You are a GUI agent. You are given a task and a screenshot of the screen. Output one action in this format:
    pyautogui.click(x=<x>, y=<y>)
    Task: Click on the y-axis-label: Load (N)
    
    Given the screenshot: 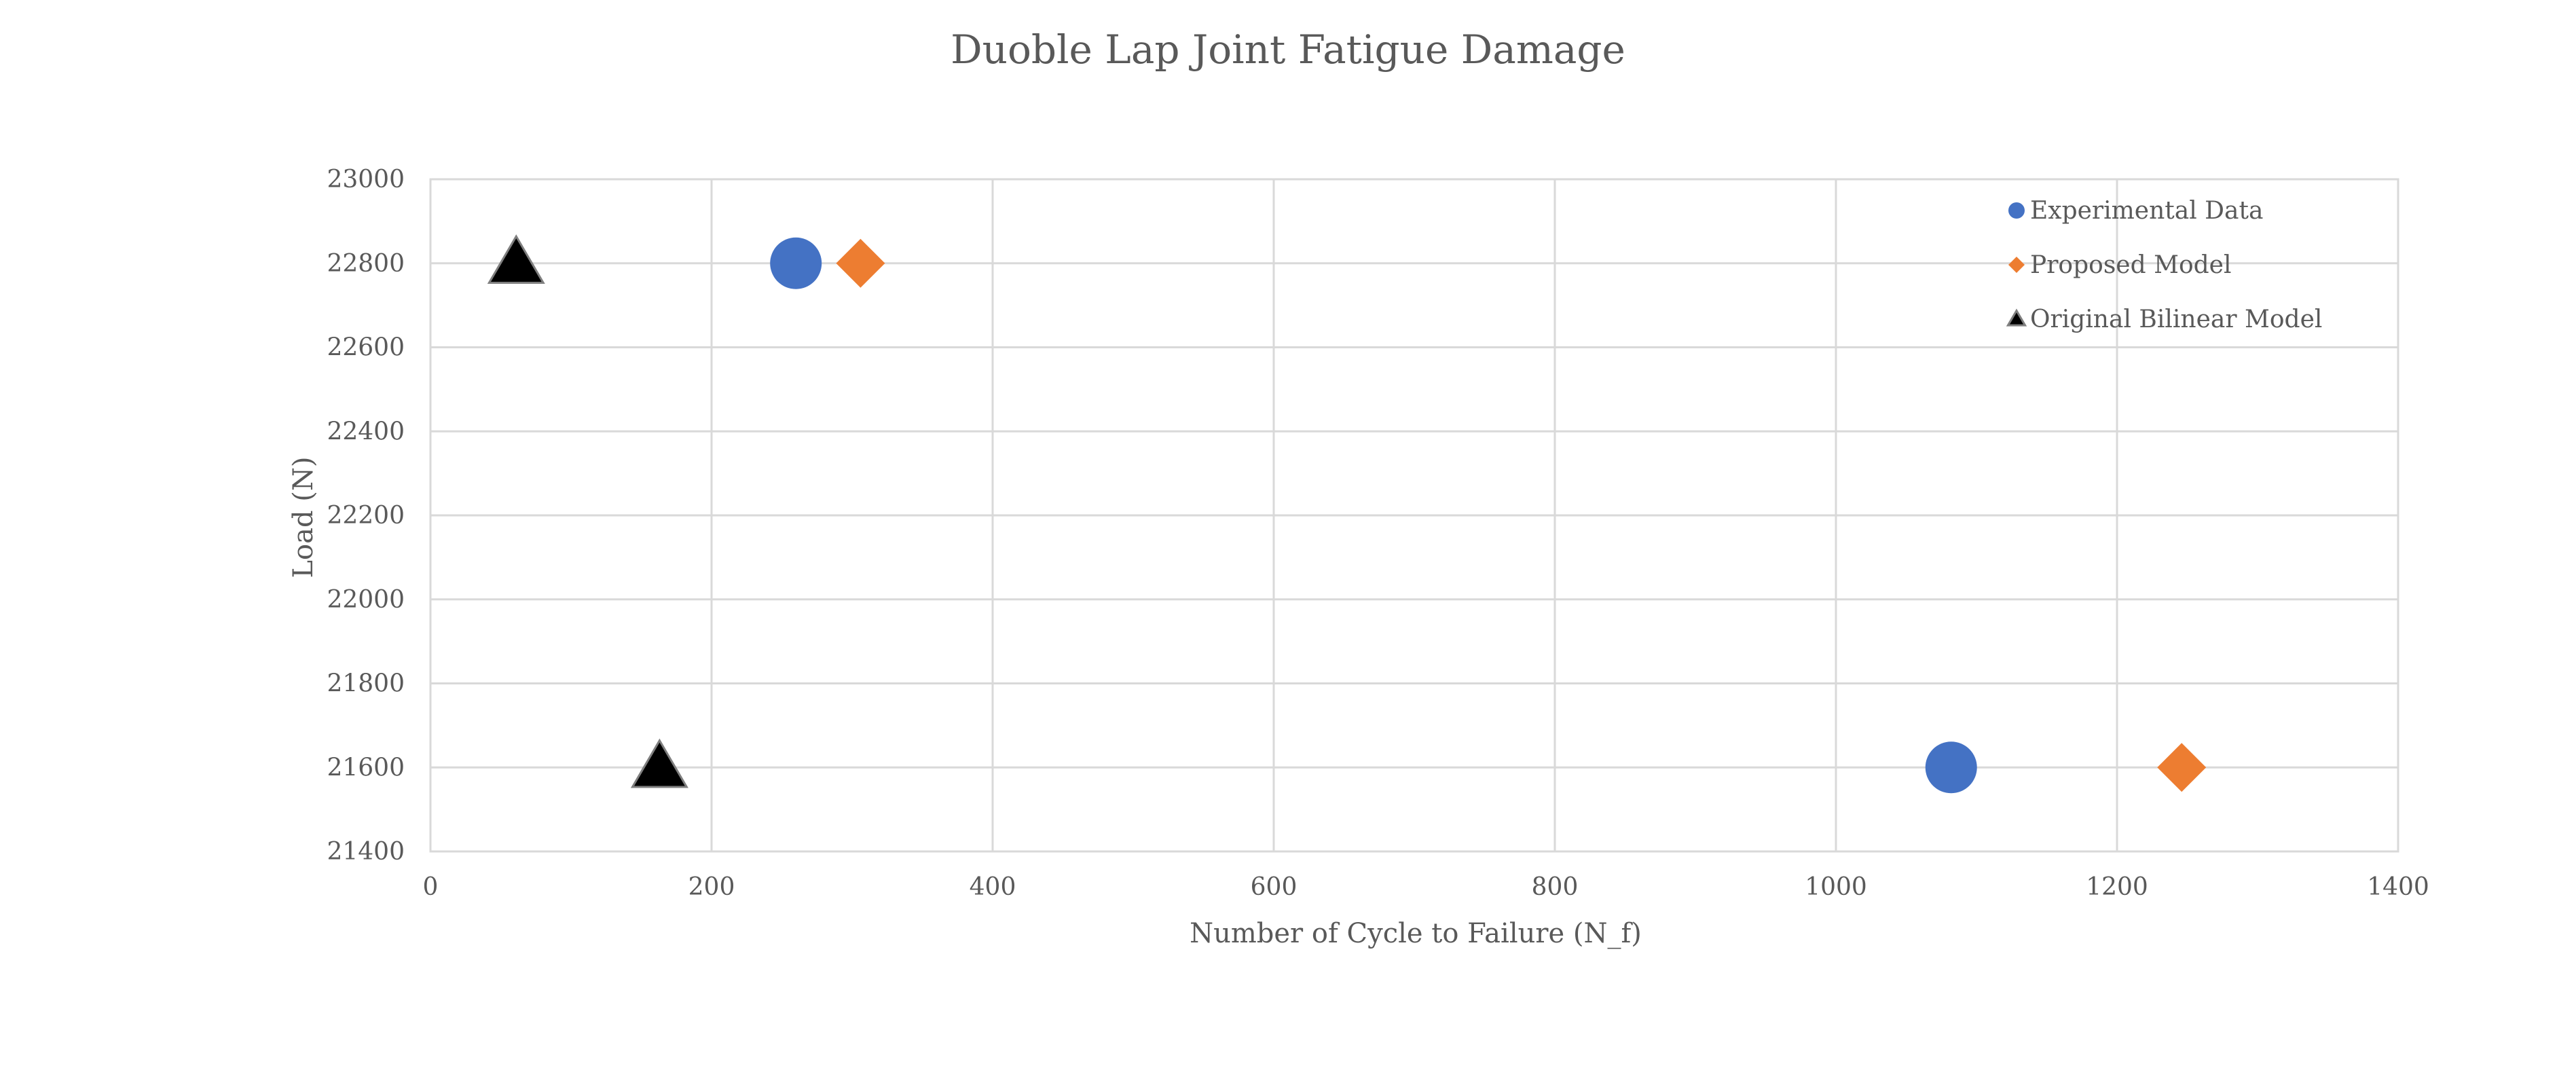 What is the action you would take?
    pyautogui.click(x=303, y=517)
    